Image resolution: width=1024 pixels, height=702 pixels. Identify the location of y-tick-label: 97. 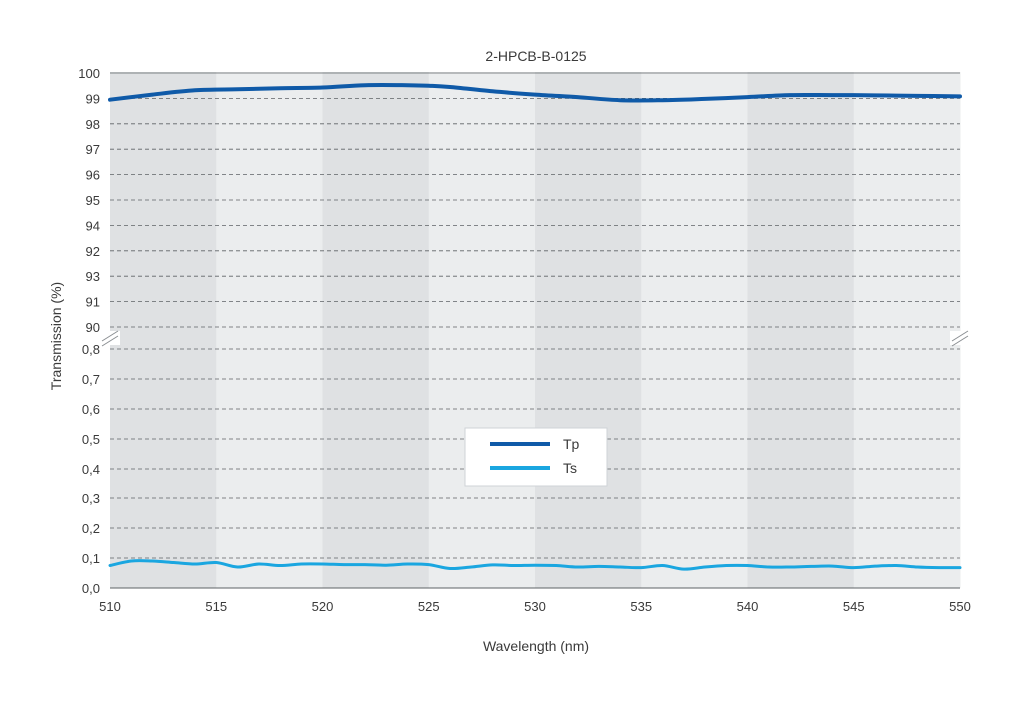
(93, 149).